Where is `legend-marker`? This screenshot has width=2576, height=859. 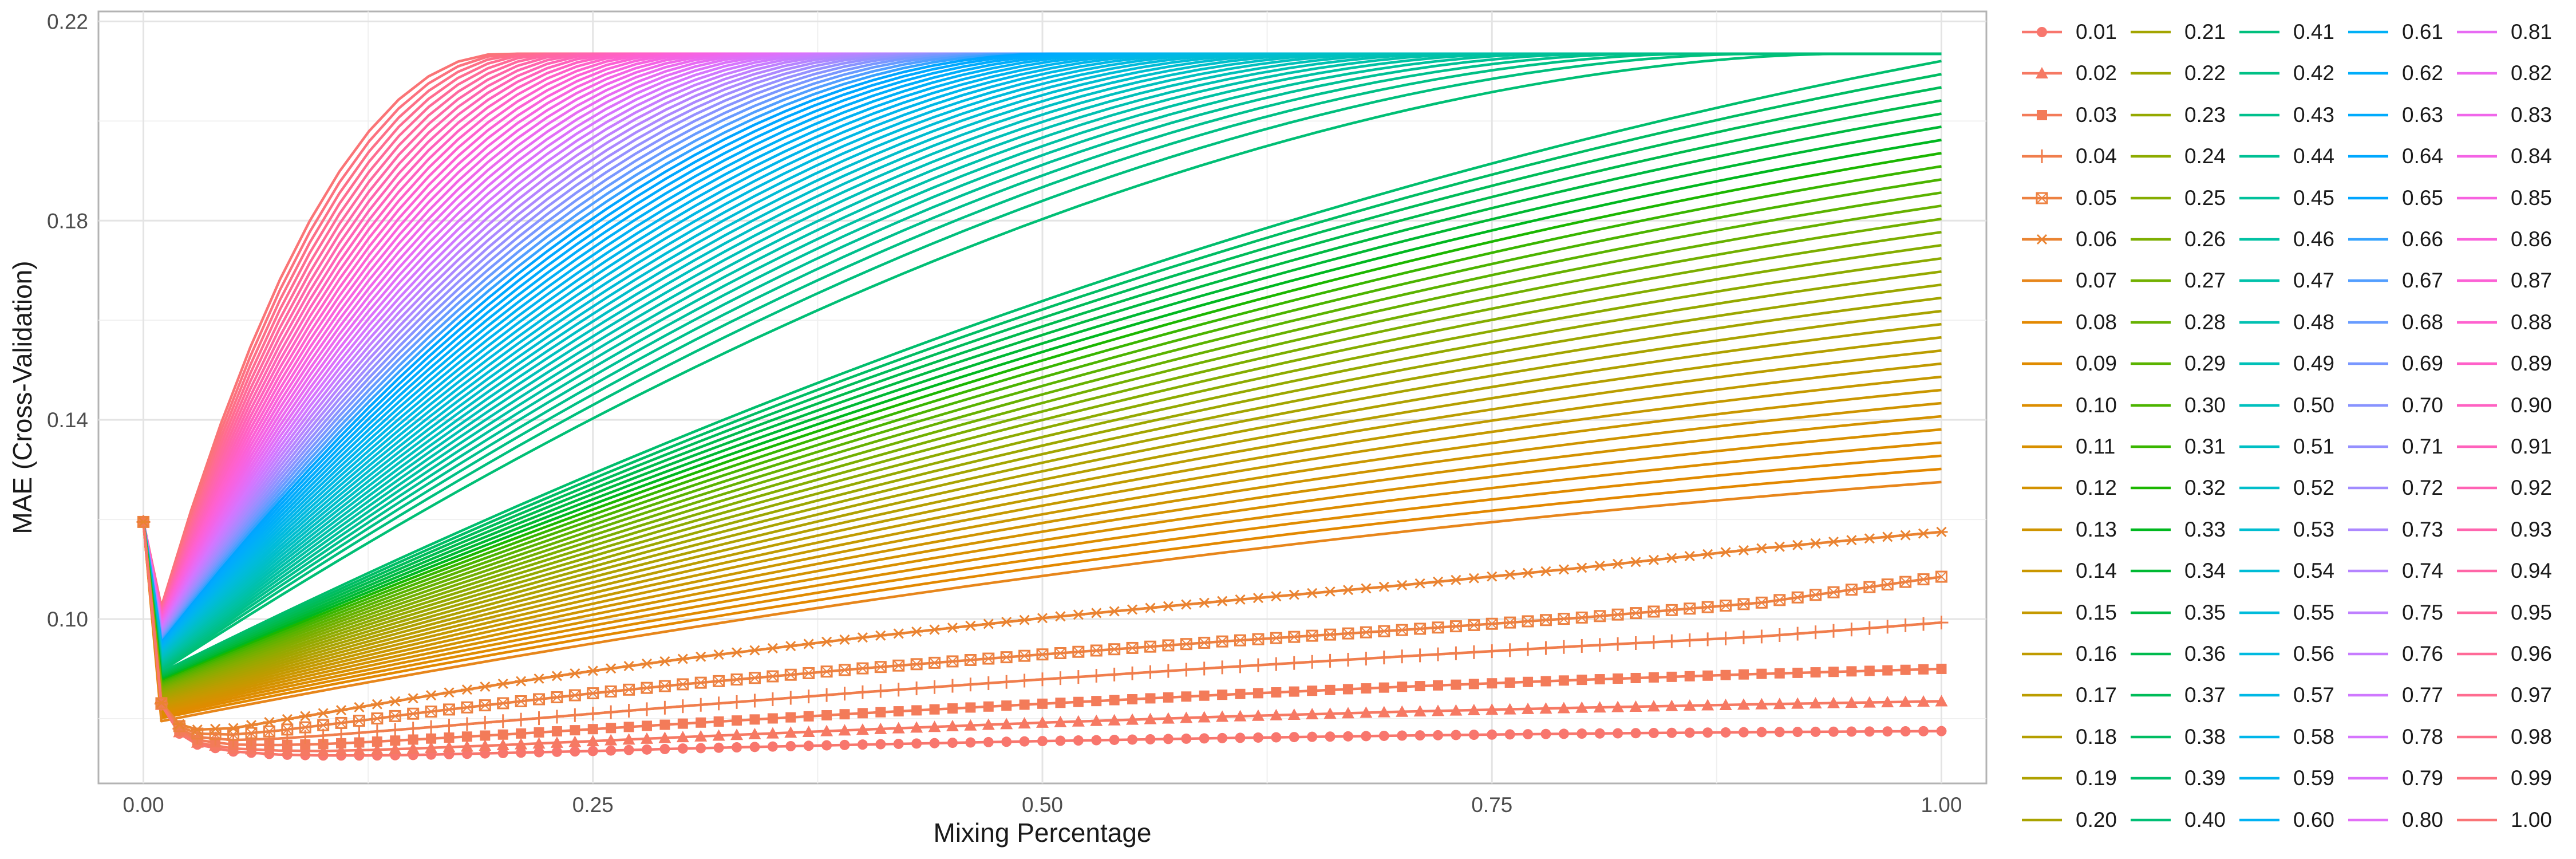
legend-marker is located at coordinates (2042, 32).